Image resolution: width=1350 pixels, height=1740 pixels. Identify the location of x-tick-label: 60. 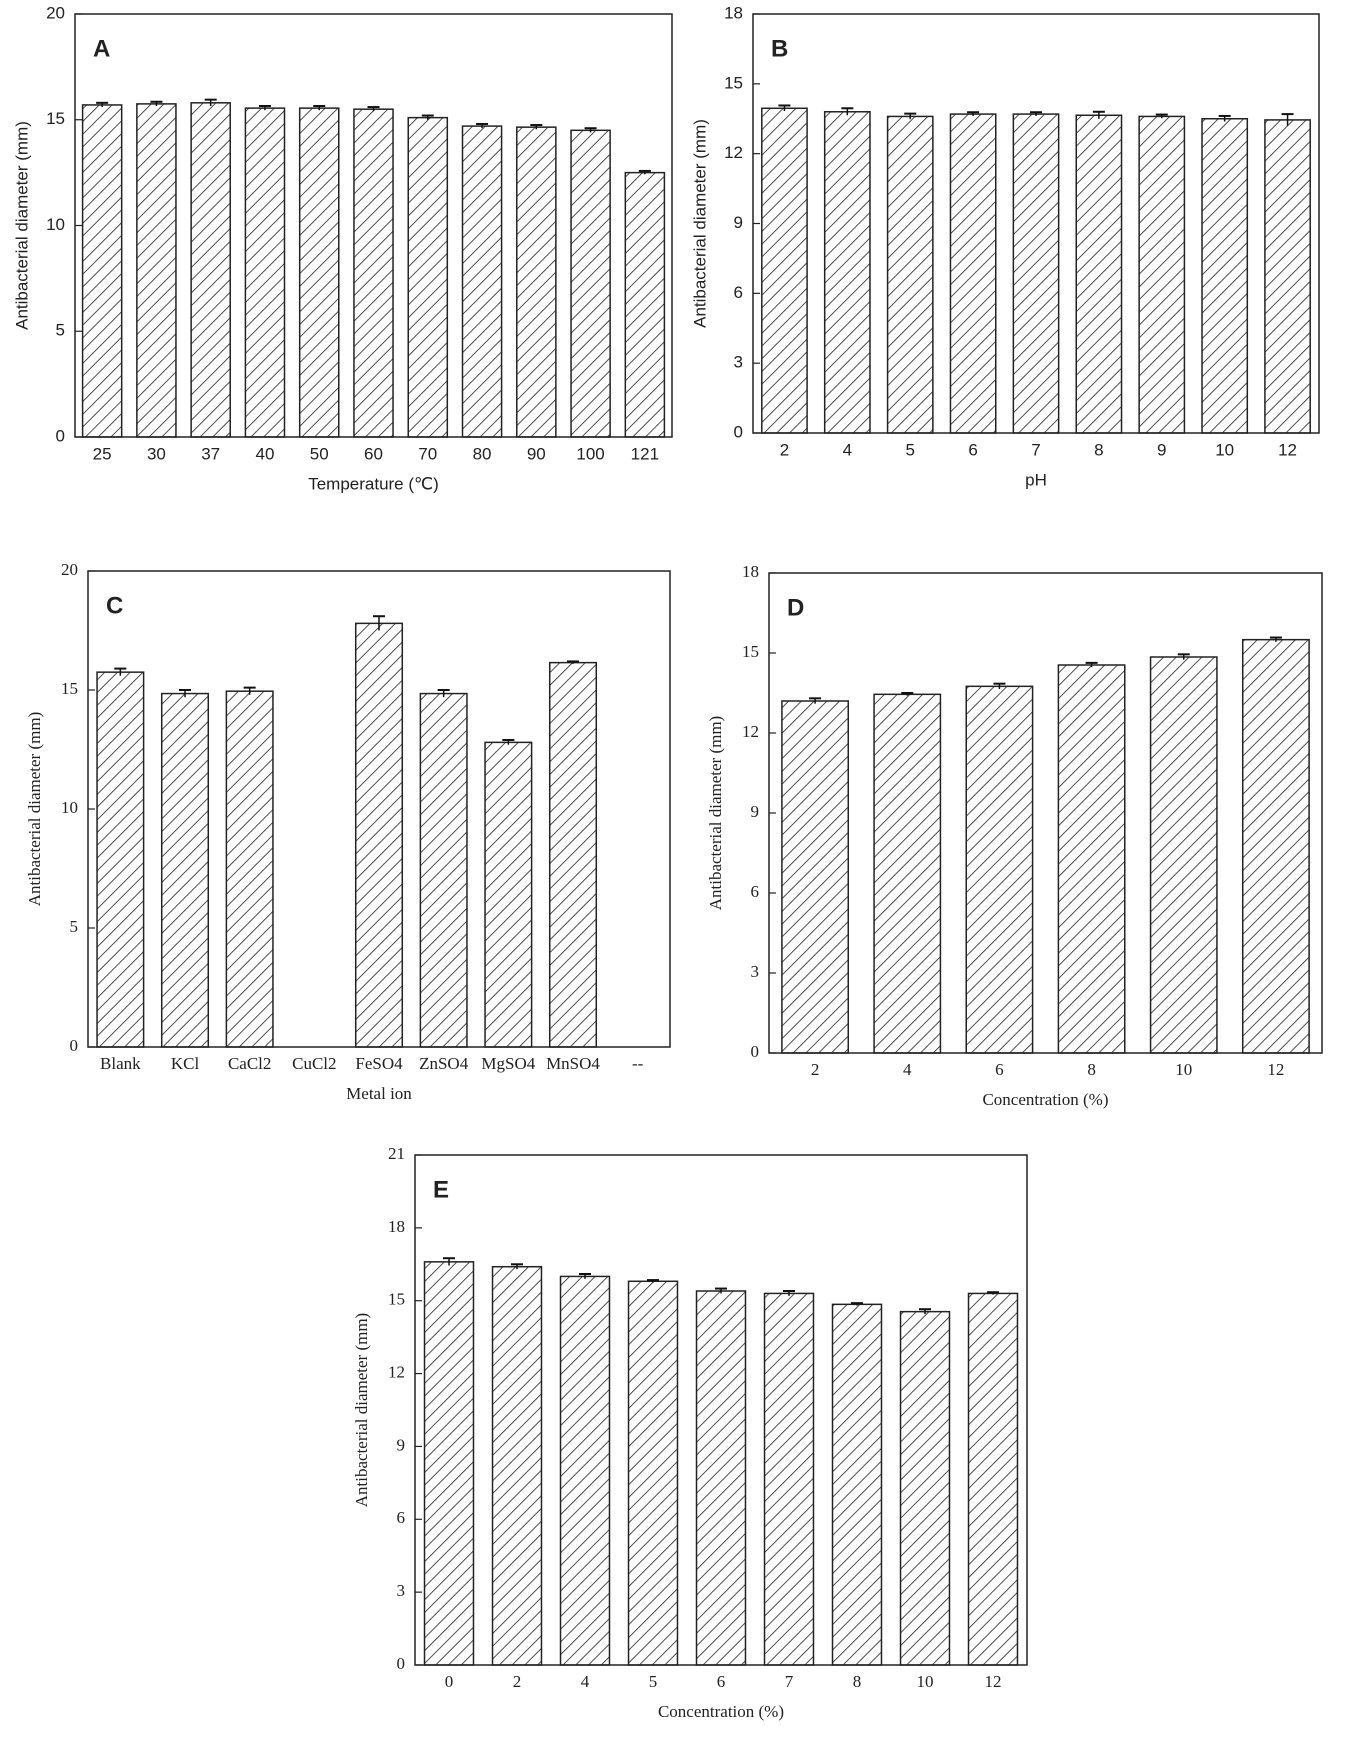
(373, 453).